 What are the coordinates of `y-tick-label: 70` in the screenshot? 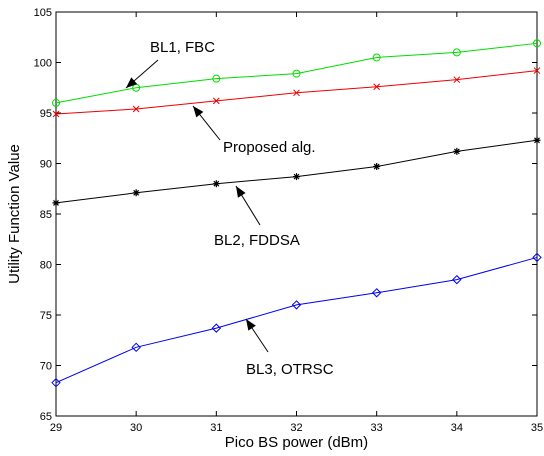 It's located at (46, 367).